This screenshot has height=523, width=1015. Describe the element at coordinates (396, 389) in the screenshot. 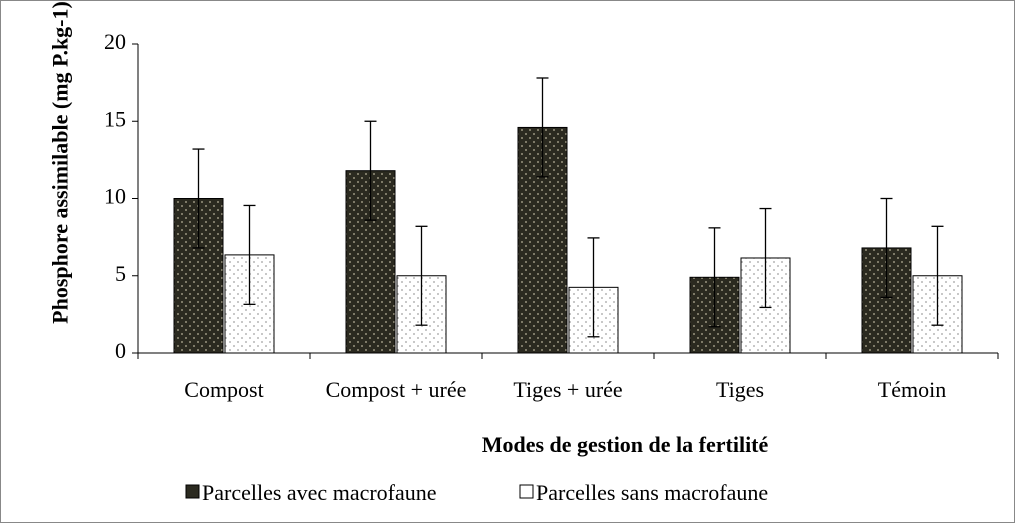

I see `x-tick-label: Compost + urée` at that location.